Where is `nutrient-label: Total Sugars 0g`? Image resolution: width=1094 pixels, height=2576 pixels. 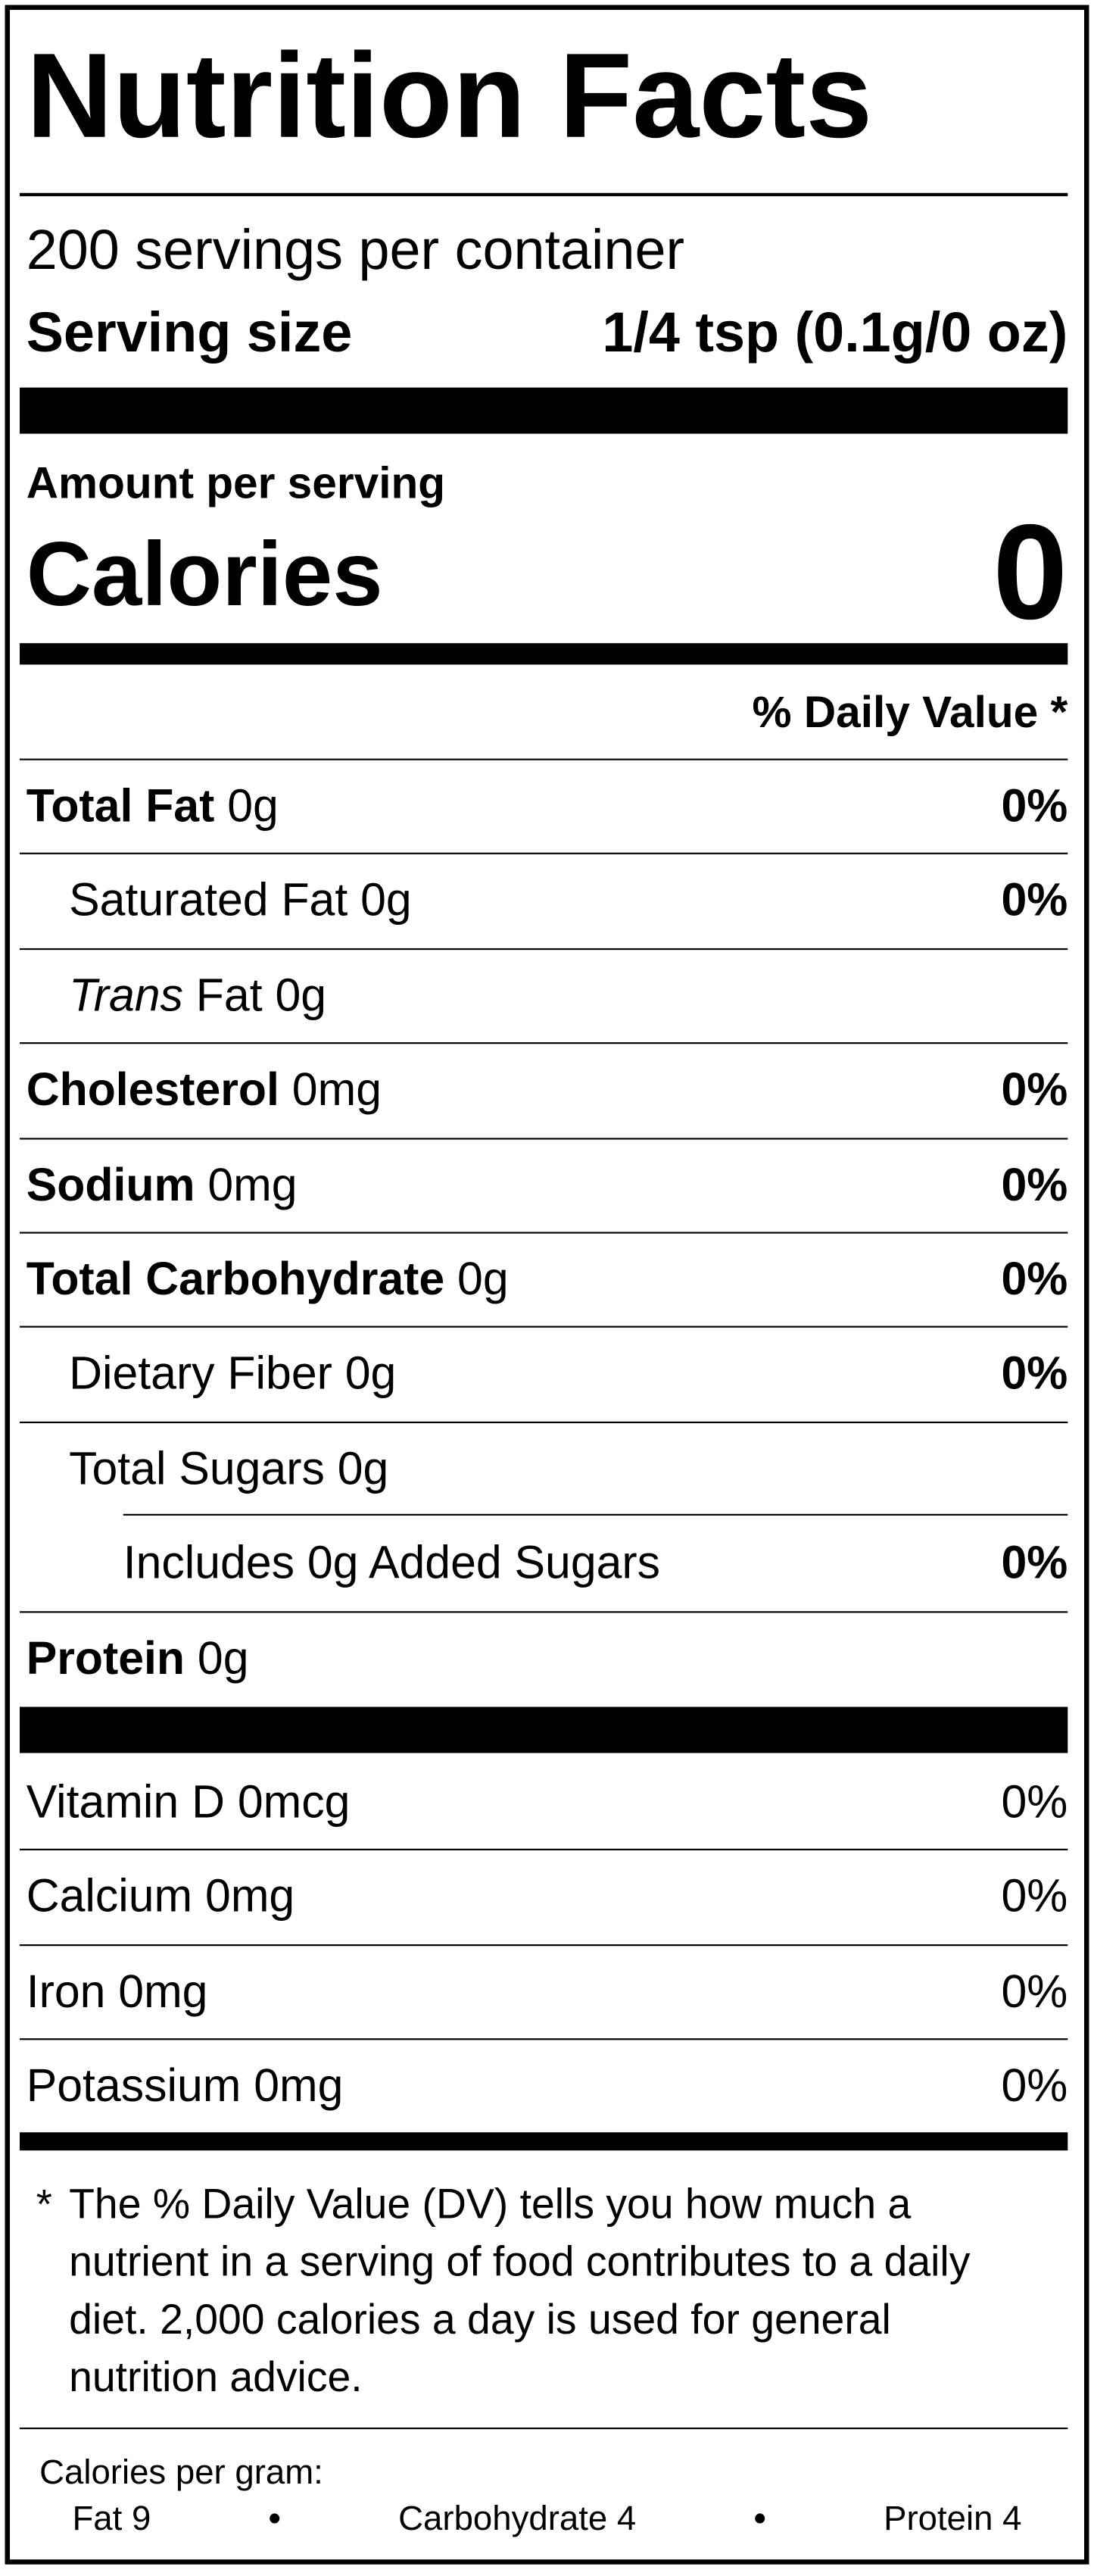
nutrient-label: Total Sugars 0g is located at coordinates (228, 1470).